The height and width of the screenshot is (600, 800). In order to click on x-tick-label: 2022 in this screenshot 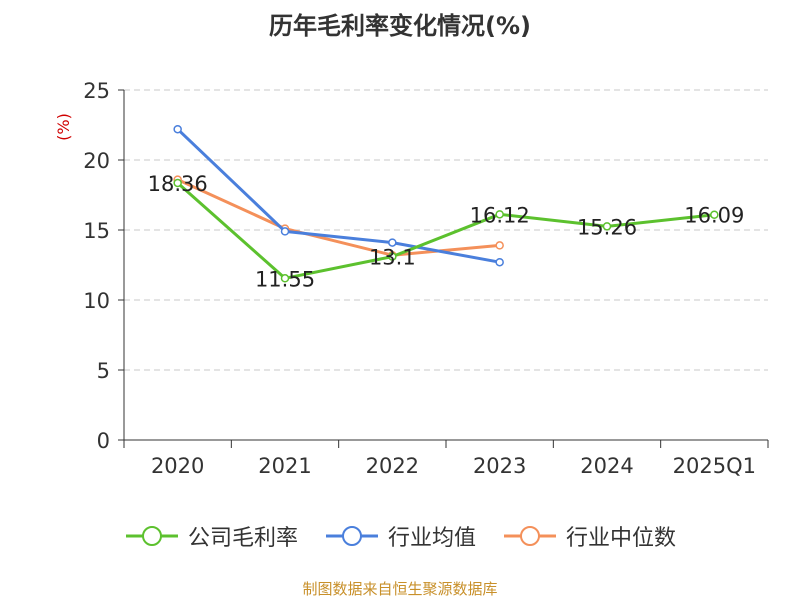, I will do `click(392, 466)`.